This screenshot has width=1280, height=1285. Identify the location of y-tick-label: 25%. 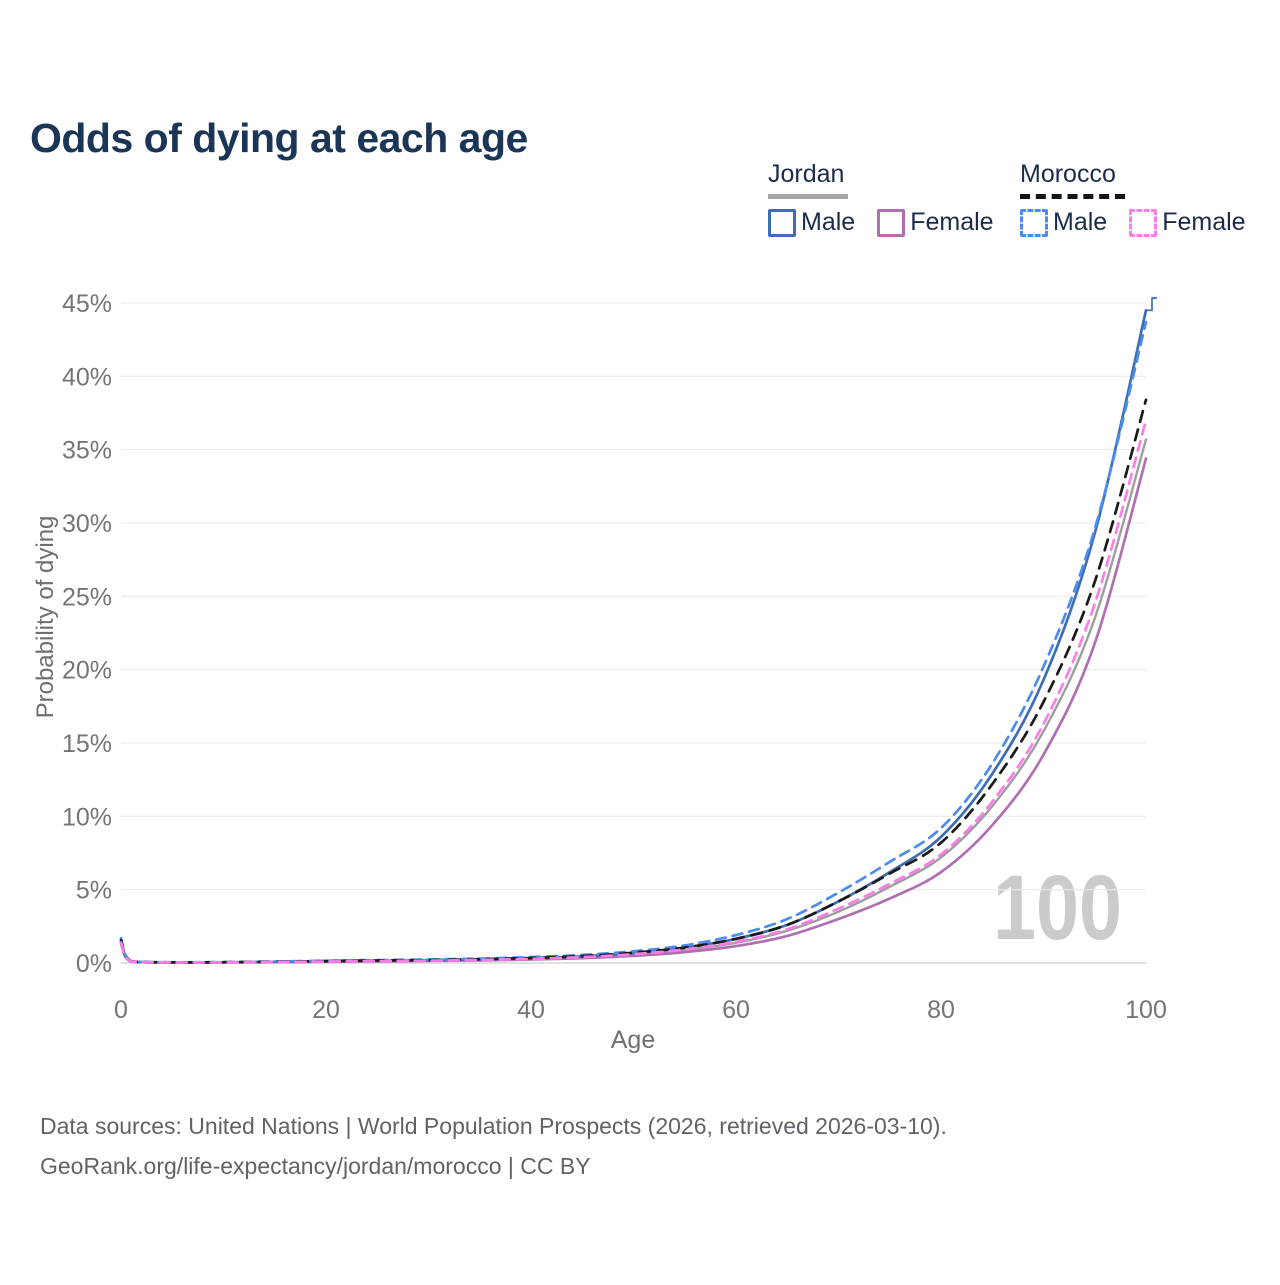
(87, 597).